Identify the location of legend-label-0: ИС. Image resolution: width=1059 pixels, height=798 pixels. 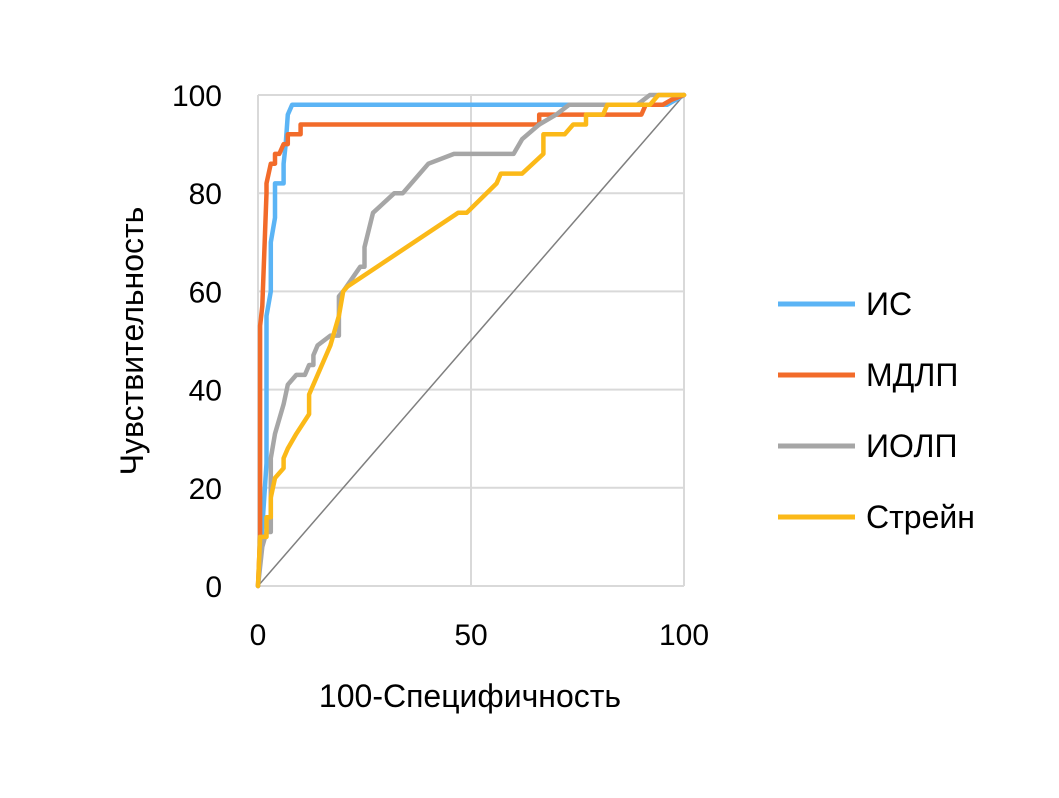
(889, 304).